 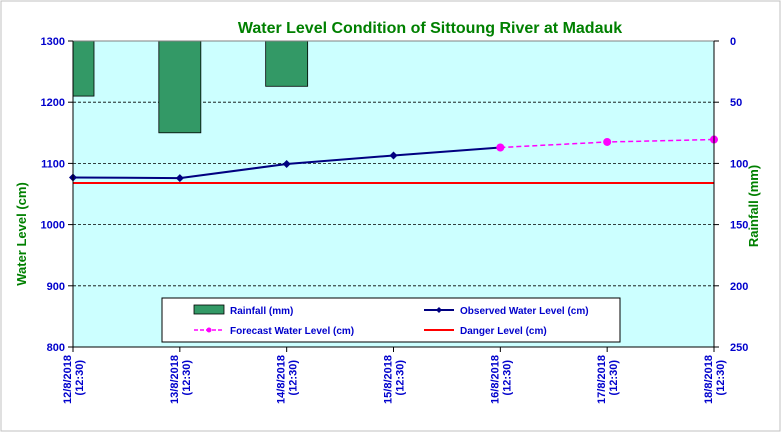 I want to click on x-tick-label-date: 12/8/2018, so click(x=68, y=379).